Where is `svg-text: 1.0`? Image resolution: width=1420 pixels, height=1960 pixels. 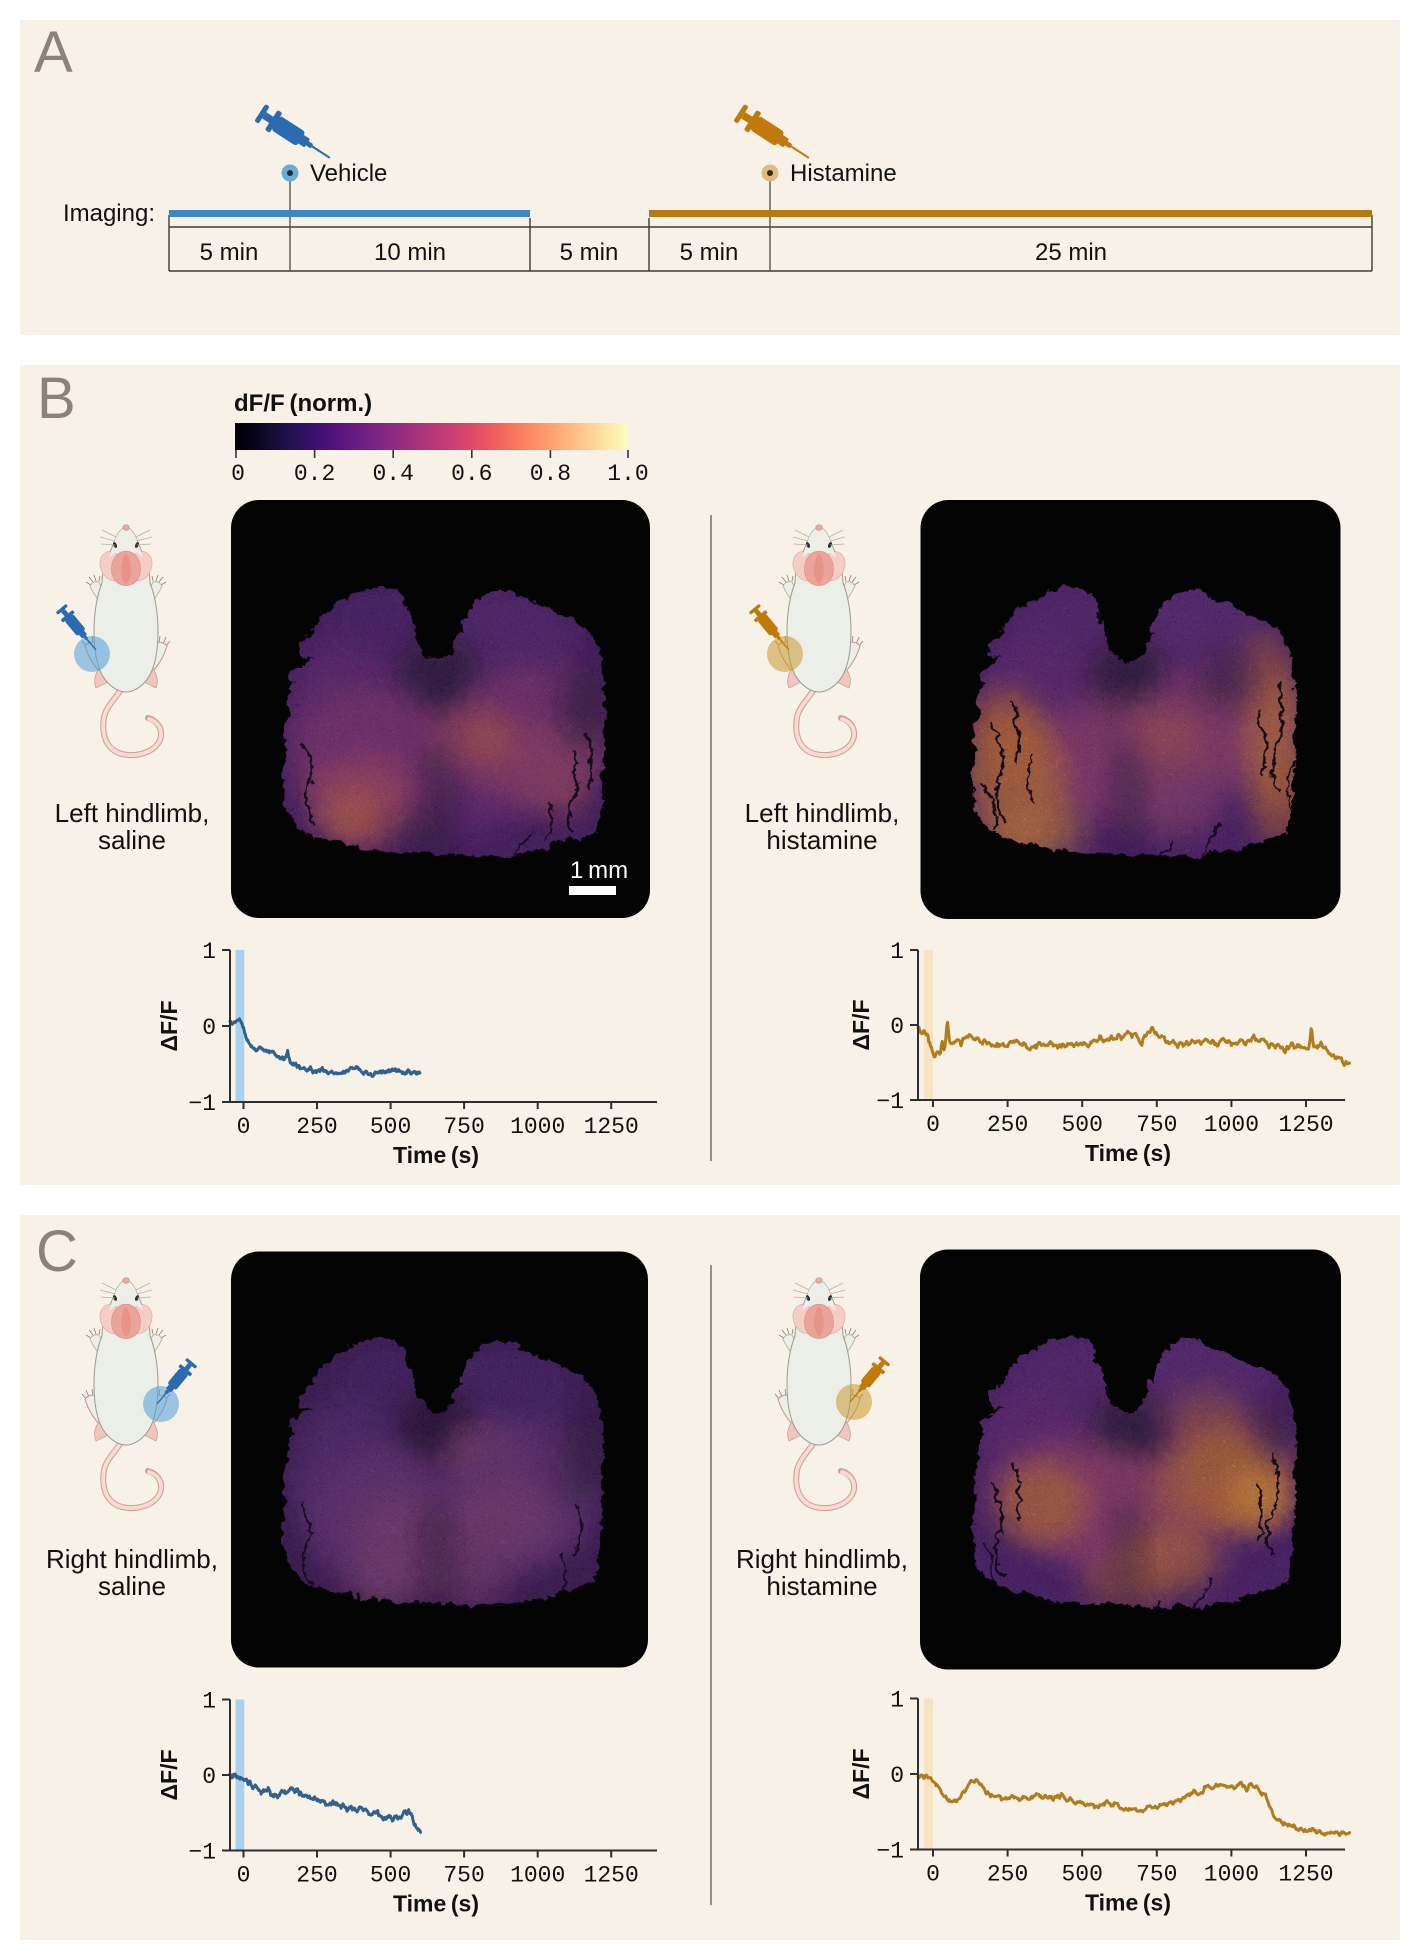 svg-text: 1.0 is located at coordinates (627, 474).